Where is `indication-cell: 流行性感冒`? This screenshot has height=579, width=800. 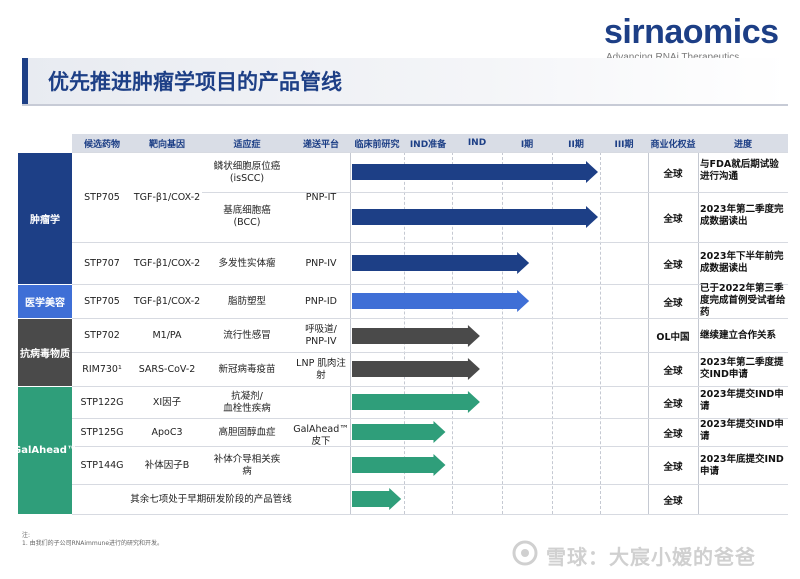 indication-cell: 流行性感冒 is located at coordinates (247, 335).